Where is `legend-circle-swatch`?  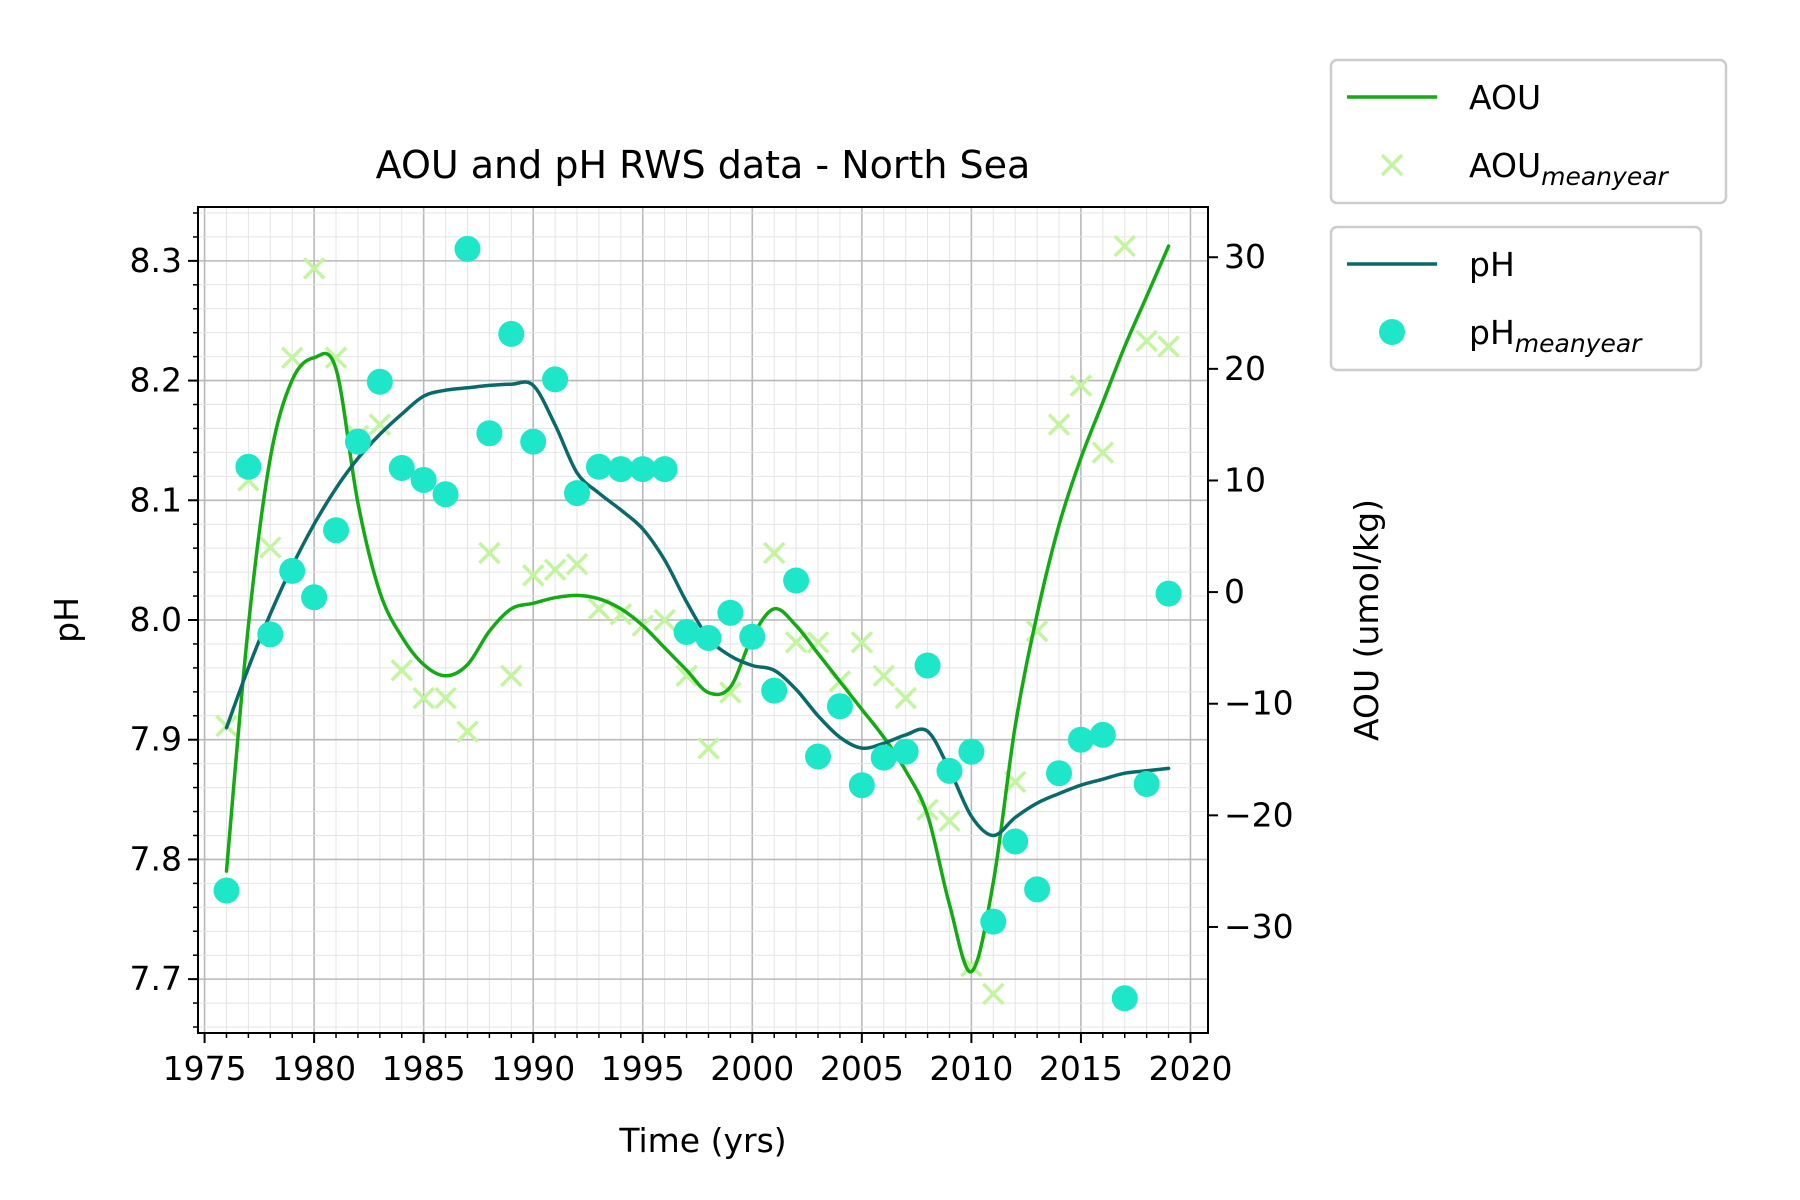 legend-circle-swatch is located at coordinates (1392, 332).